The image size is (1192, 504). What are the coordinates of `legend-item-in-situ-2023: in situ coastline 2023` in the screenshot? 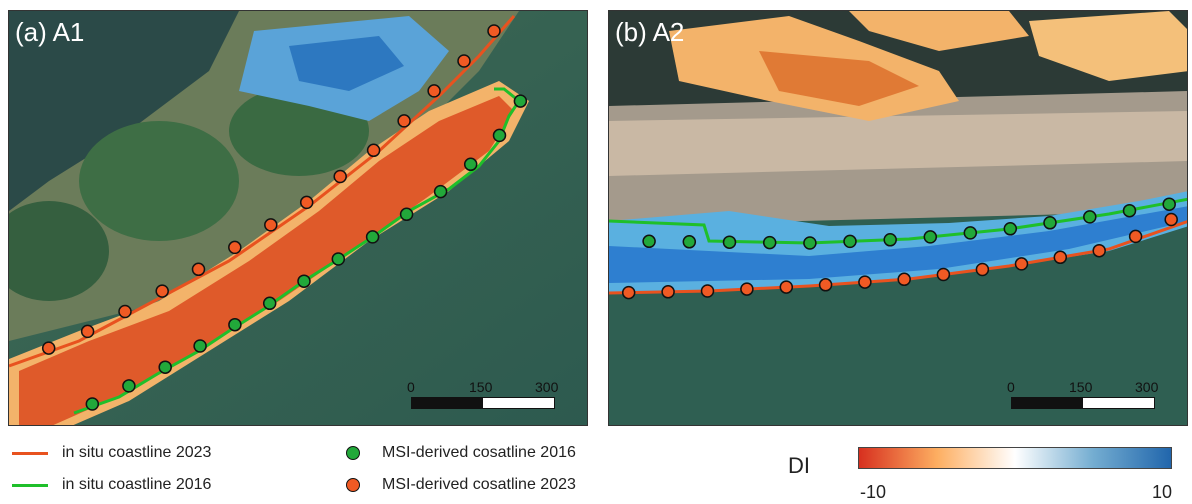 It's located at (111, 453).